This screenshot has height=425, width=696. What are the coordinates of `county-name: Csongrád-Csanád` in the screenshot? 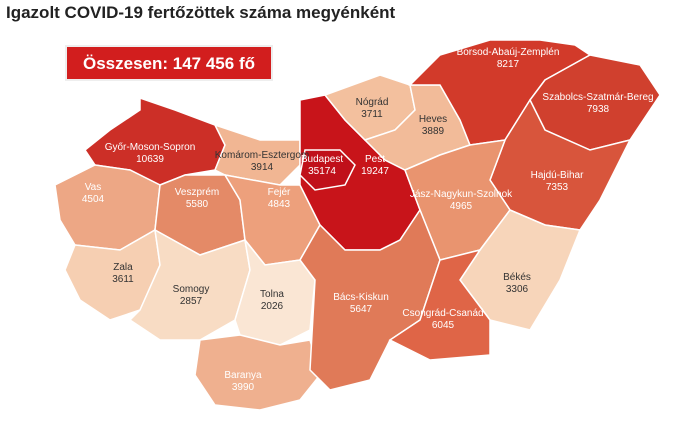 It's located at (442, 313).